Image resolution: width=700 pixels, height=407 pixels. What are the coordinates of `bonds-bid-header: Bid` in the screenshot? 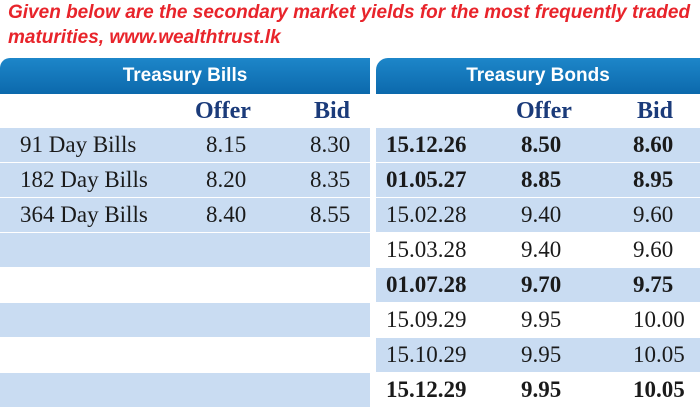 It's located at (655, 111).